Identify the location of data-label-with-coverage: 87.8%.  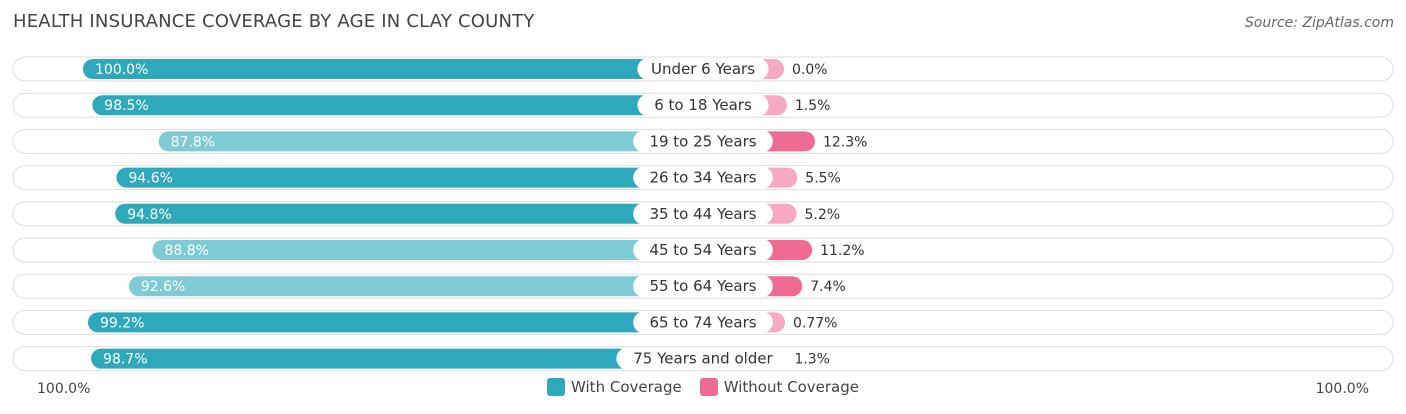
(193, 142).